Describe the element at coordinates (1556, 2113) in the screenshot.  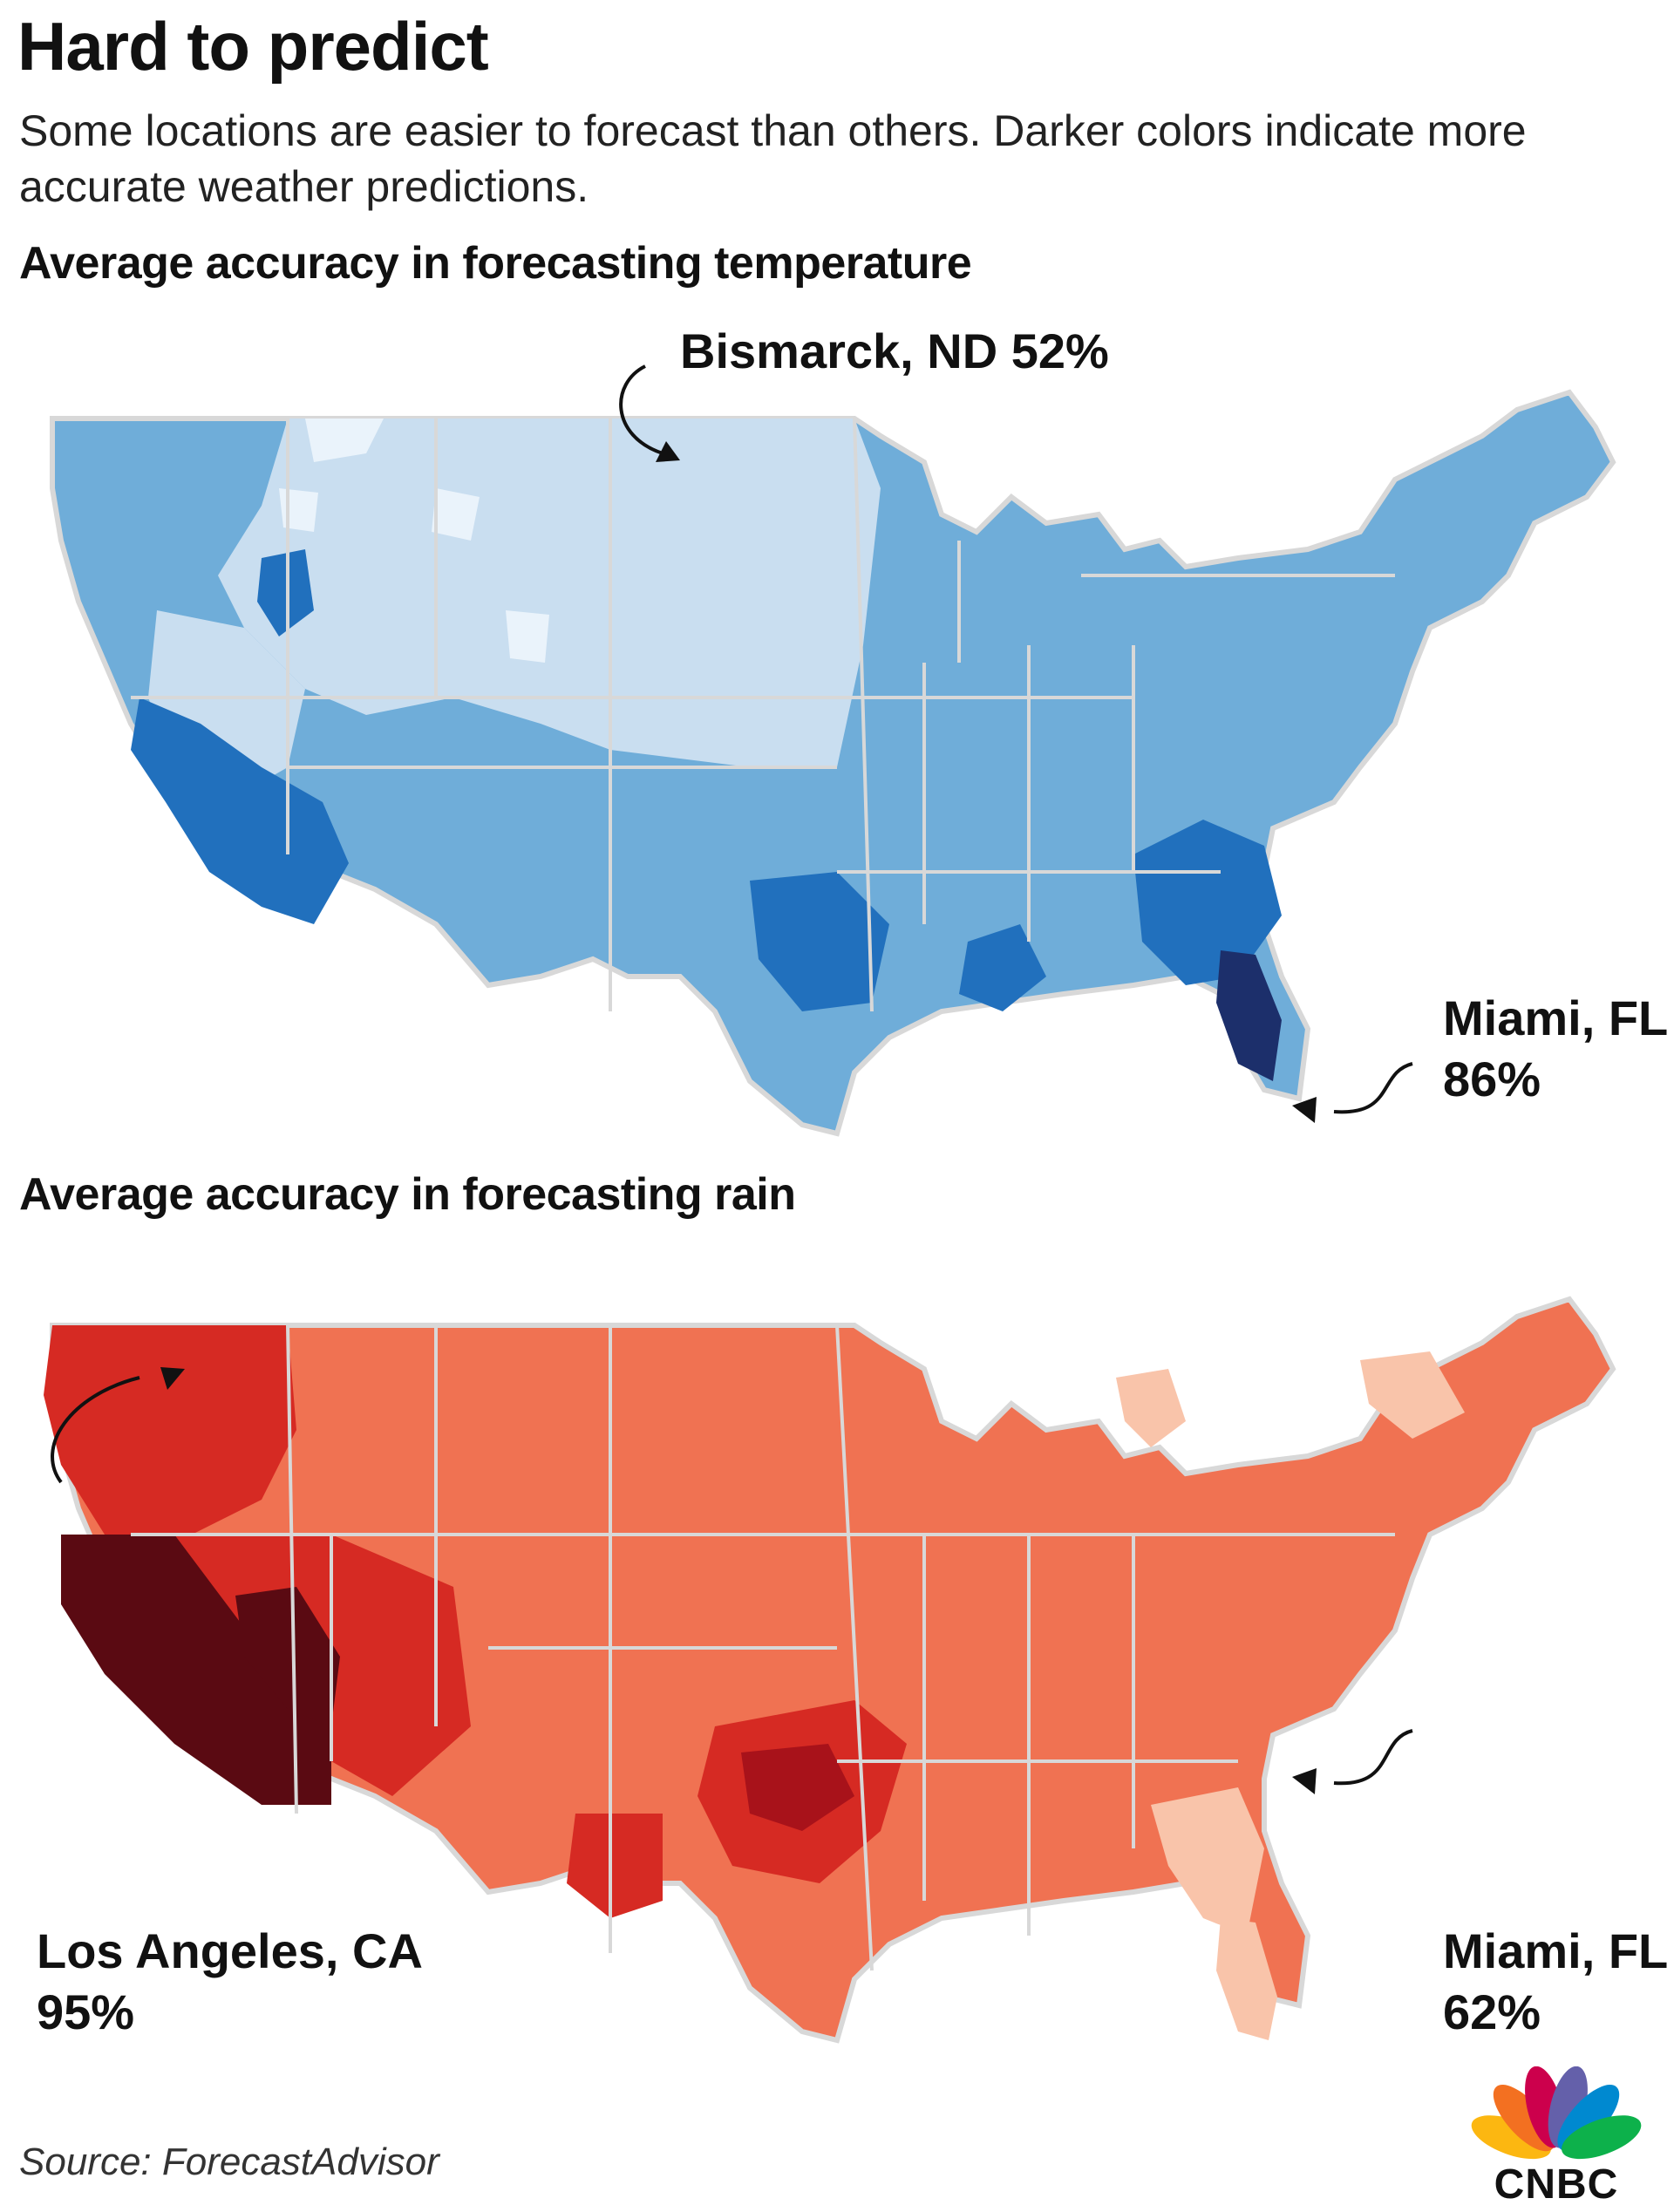
I see `peacock-logo-icon` at that location.